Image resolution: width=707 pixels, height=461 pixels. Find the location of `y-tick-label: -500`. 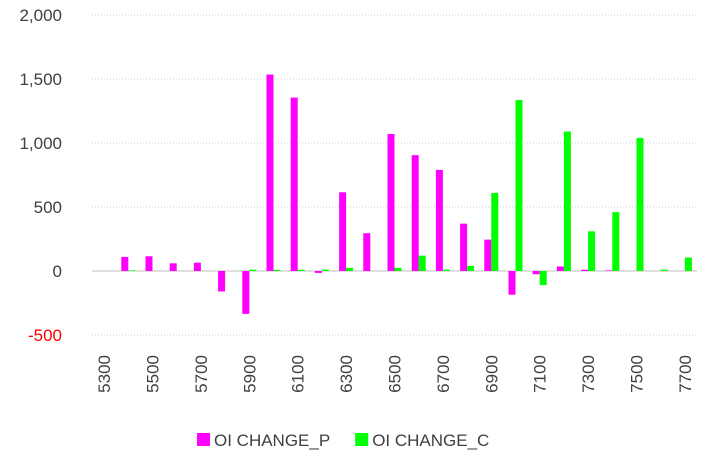

y-tick-label: -500 is located at coordinates (45, 335).